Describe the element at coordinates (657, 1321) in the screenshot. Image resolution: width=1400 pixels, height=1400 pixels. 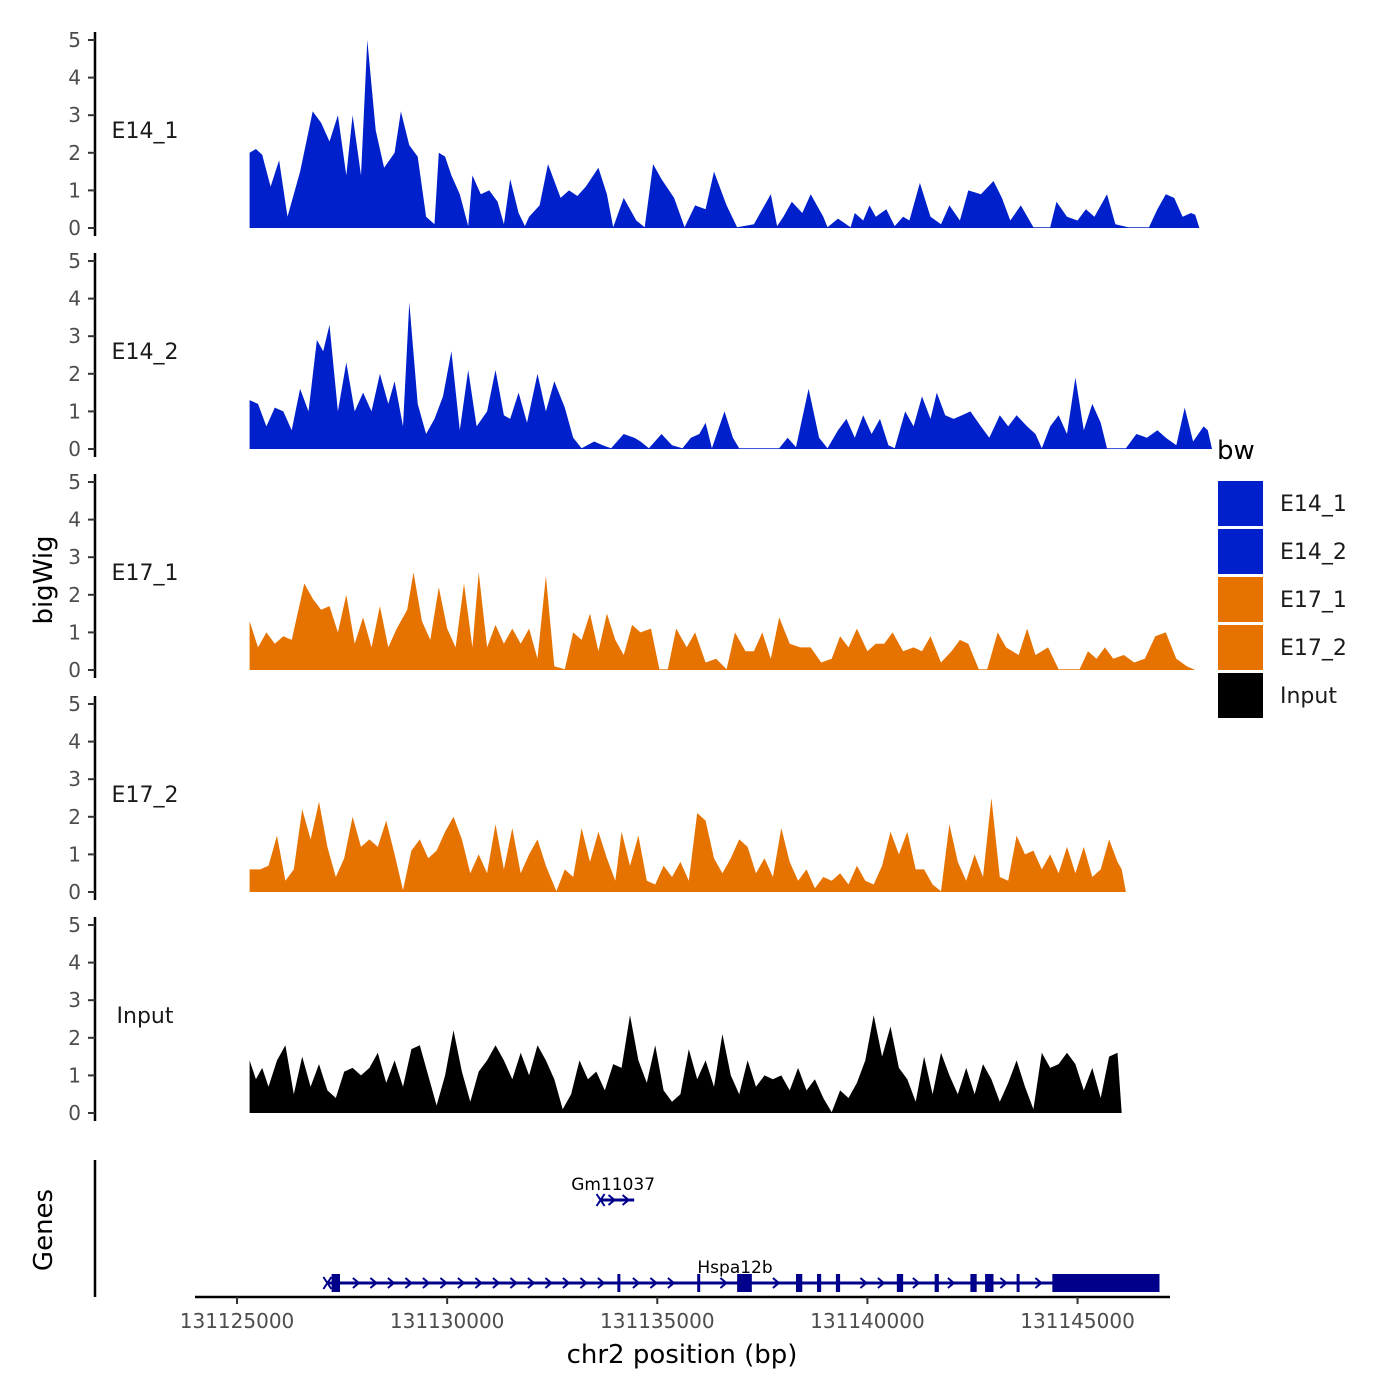
I see `x-tick-label: 131135000` at that location.